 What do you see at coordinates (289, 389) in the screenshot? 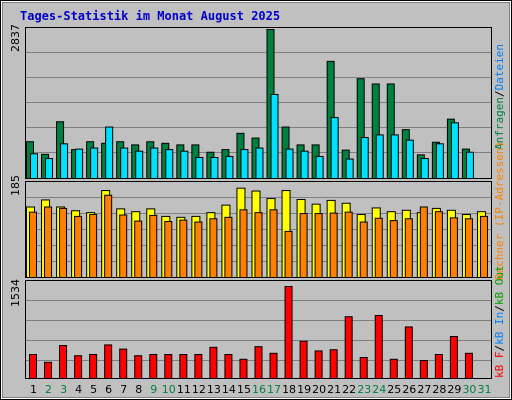
I see `day-label: 18` at bounding box center [289, 389].